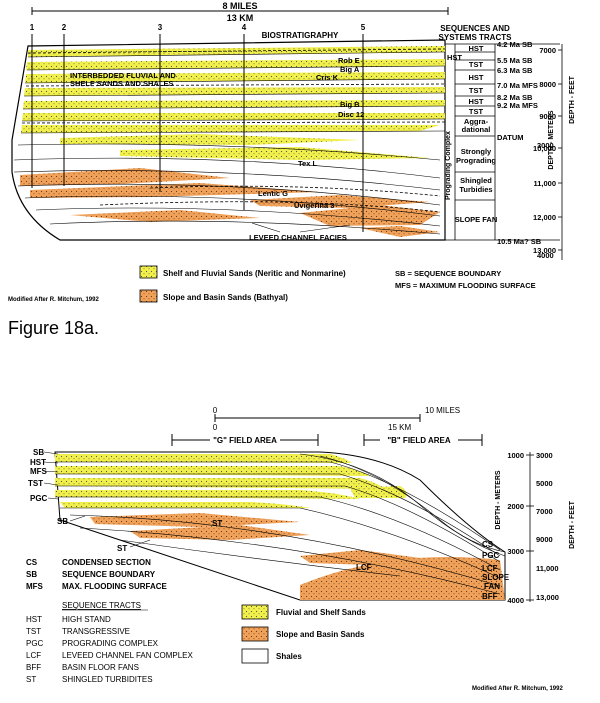 The image size is (600, 703). I want to click on credit-a: Modified After R. Mitchum, 1992, so click(53, 300).